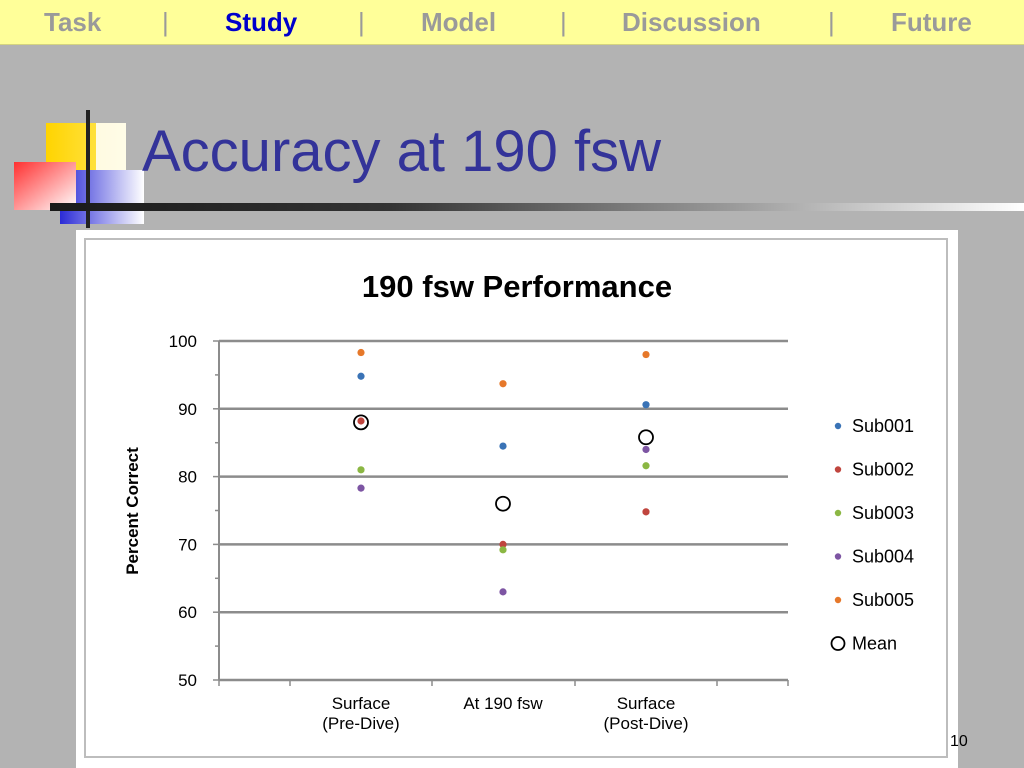 Image resolution: width=1024 pixels, height=768 pixels. Describe the element at coordinates (187, 680) in the screenshot. I see `y-tick-label: 50` at that location.